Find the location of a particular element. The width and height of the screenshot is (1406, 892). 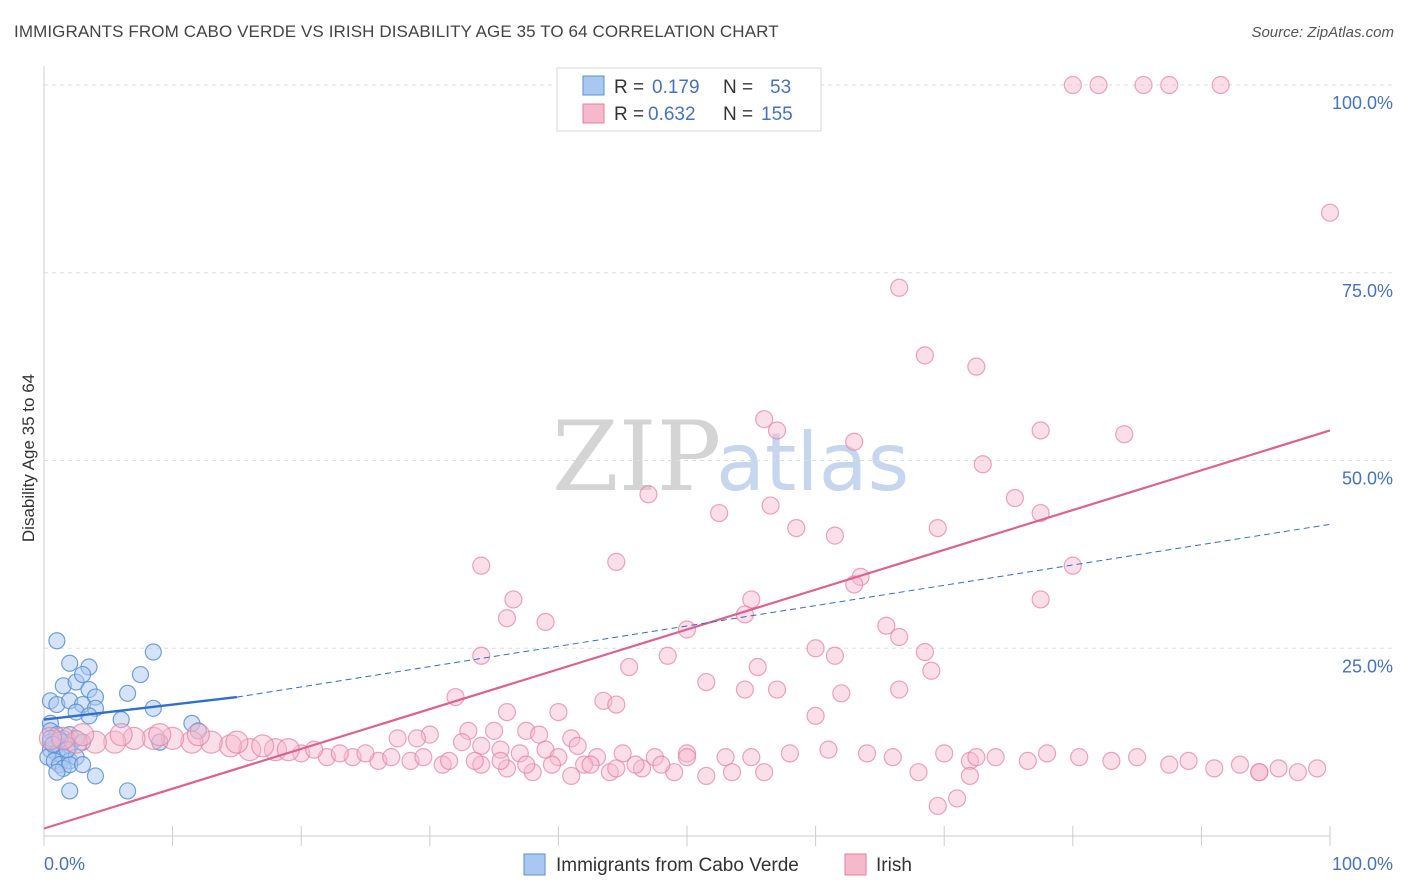

y-axis-label-group: Disability Age 35 to 64 is located at coordinates (28, 458).